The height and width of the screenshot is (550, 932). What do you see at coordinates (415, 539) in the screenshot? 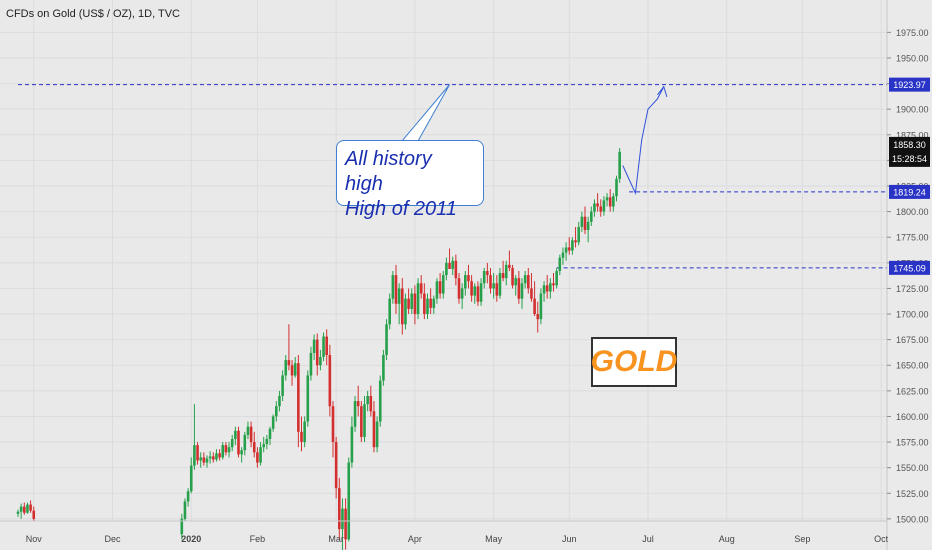
I see `x-tick-label: Apr` at bounding box center [415, 539].